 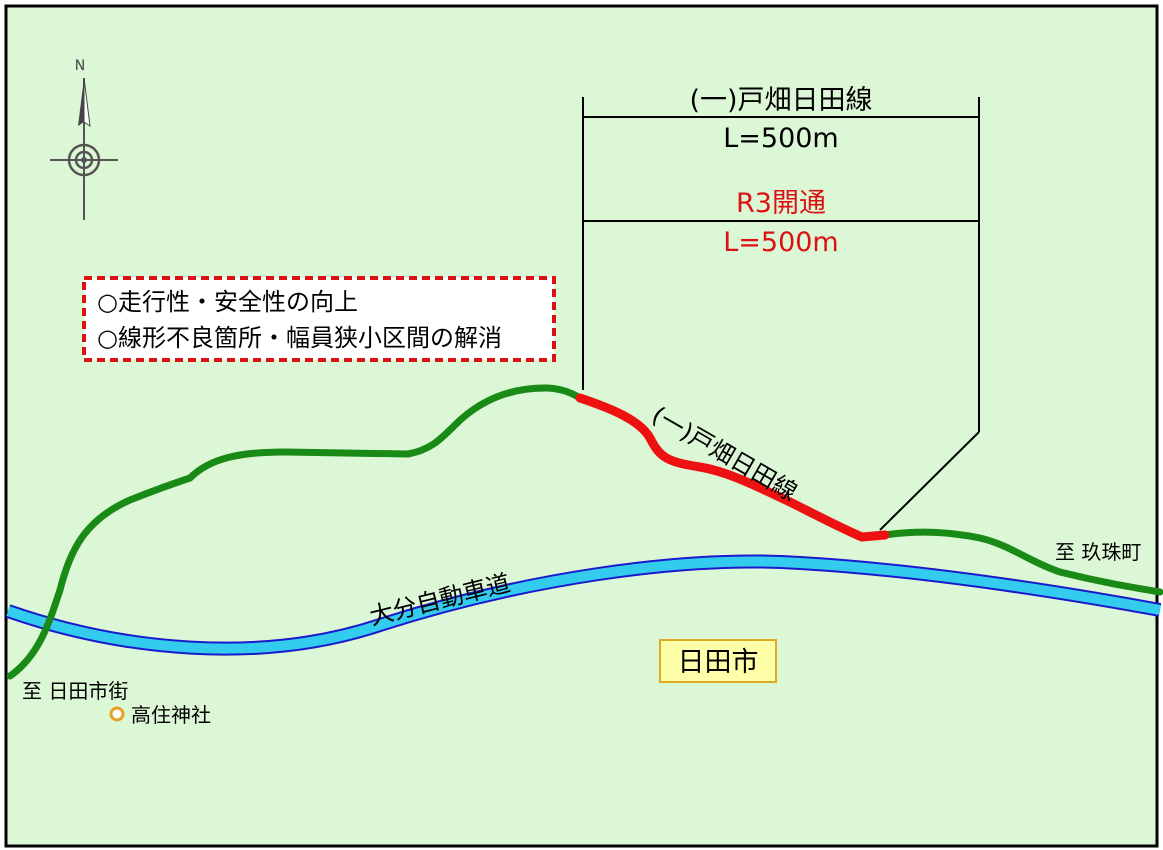 What do you see at coordinates (319, 319) in the screenshot?
I see `benefits-box` at bounding box center [319, 319].